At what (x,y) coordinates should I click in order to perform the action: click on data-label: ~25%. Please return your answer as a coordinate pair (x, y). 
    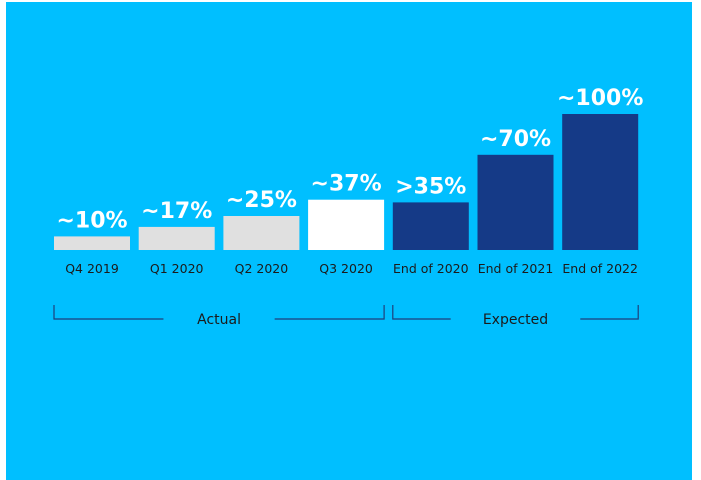
    Looking at the image, I should click on (261, 200).